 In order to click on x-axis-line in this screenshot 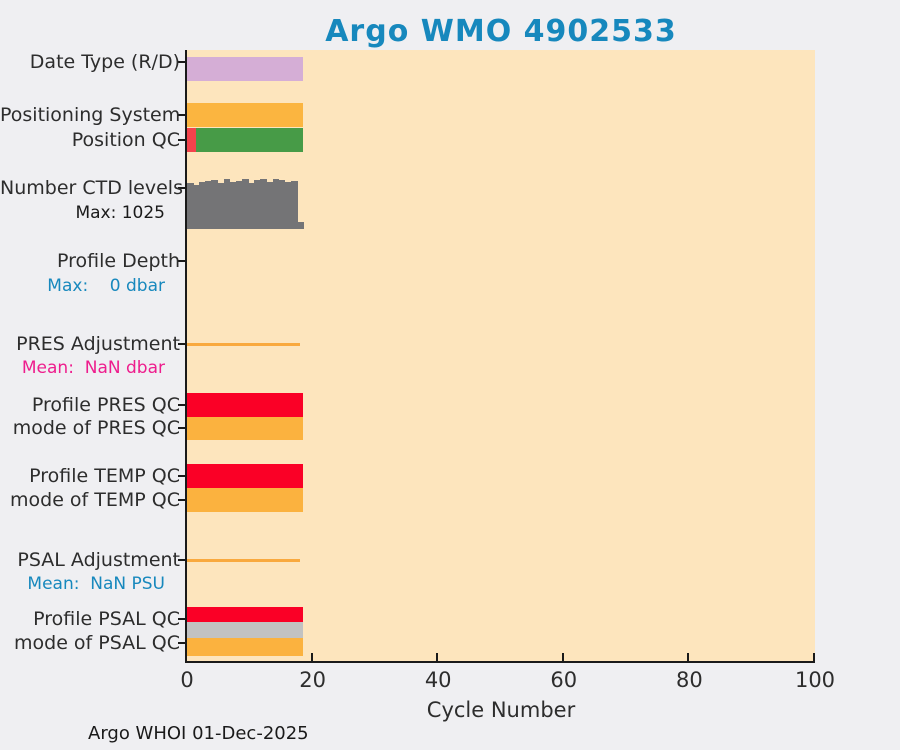, I will do `click(500, 662)`.